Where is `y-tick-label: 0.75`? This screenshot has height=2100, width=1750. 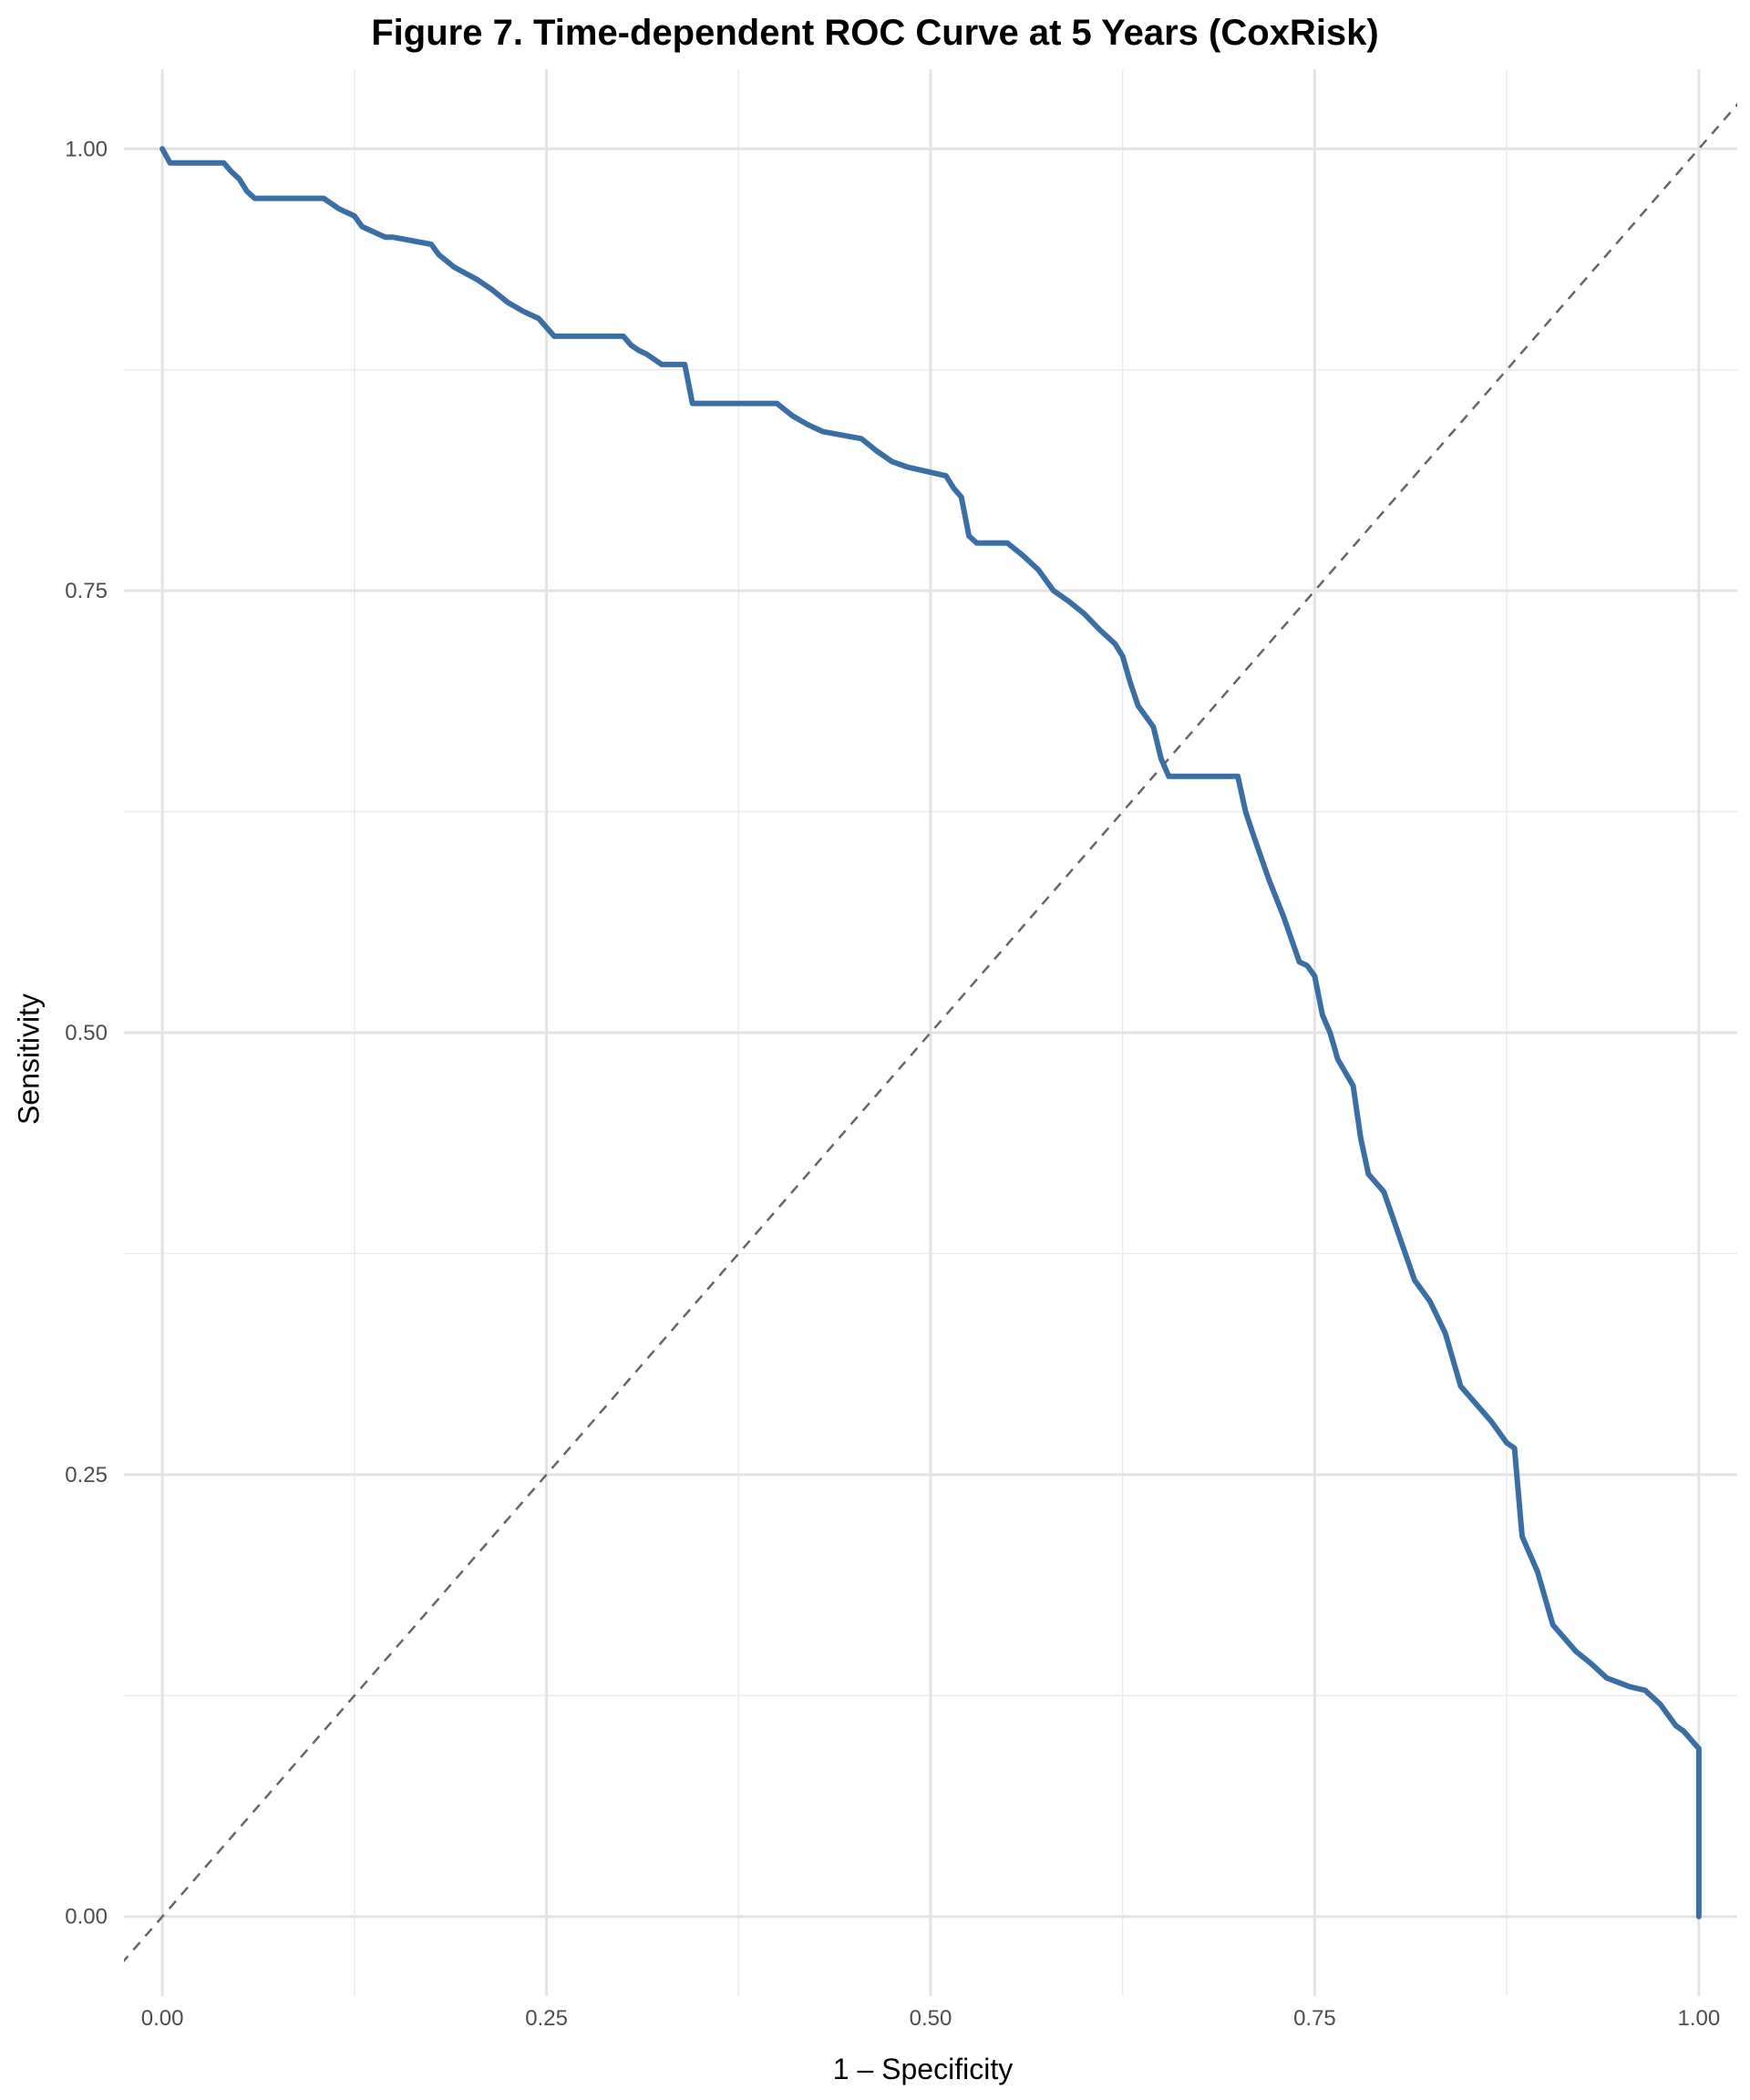 y-tick-label: 0.75 is located at coordinates (86, 591).